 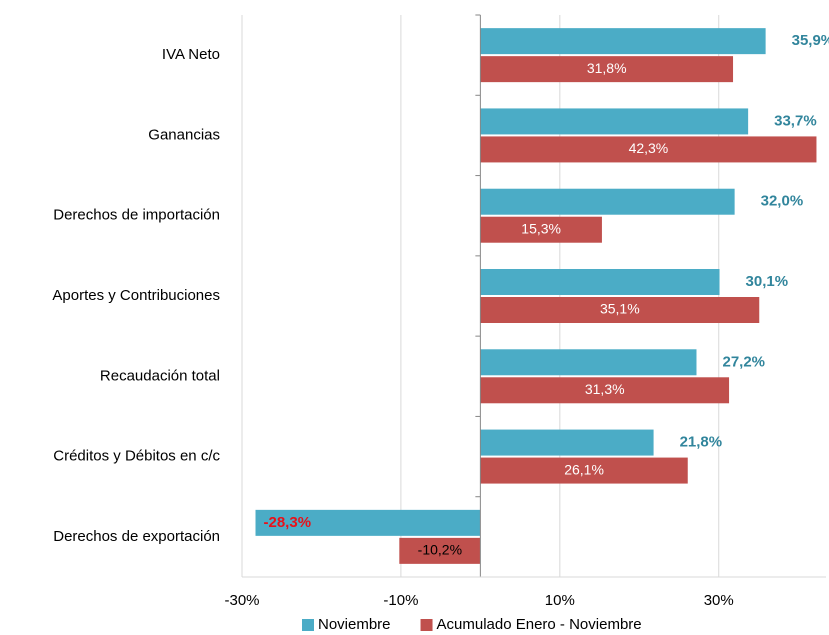 I want to click on value-label: 42,3%, so click(x=649, y=148).